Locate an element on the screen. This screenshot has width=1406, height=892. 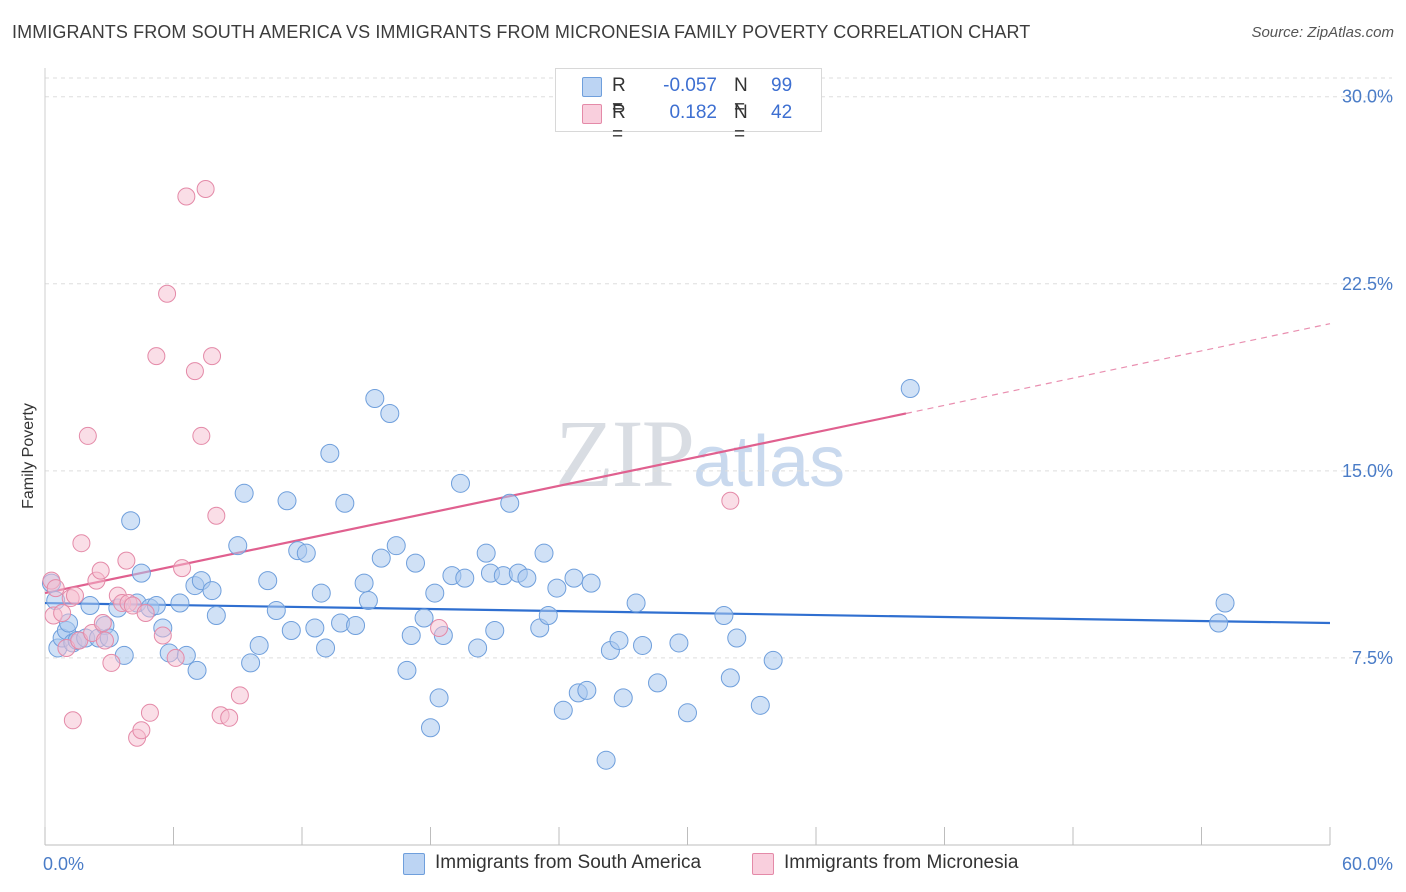
y-tick-label: 30.0% is located at coordinates (1367, 97).